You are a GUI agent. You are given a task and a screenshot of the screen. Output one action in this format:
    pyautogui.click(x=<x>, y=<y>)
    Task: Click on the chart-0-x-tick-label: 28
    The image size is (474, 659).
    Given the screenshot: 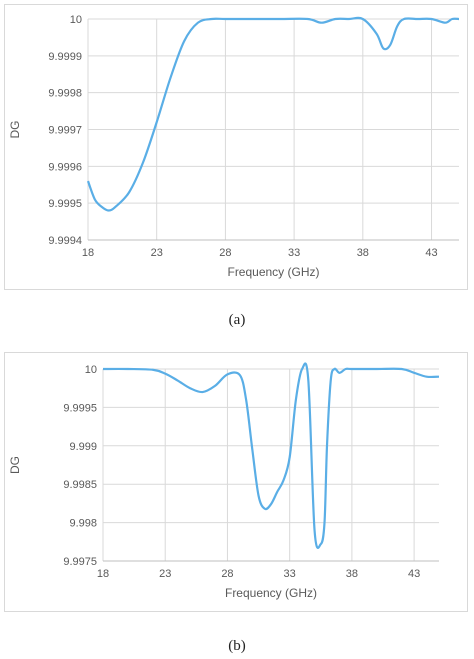 What is the action you would take?
    pyautogui.click(x=225, y=253)
    